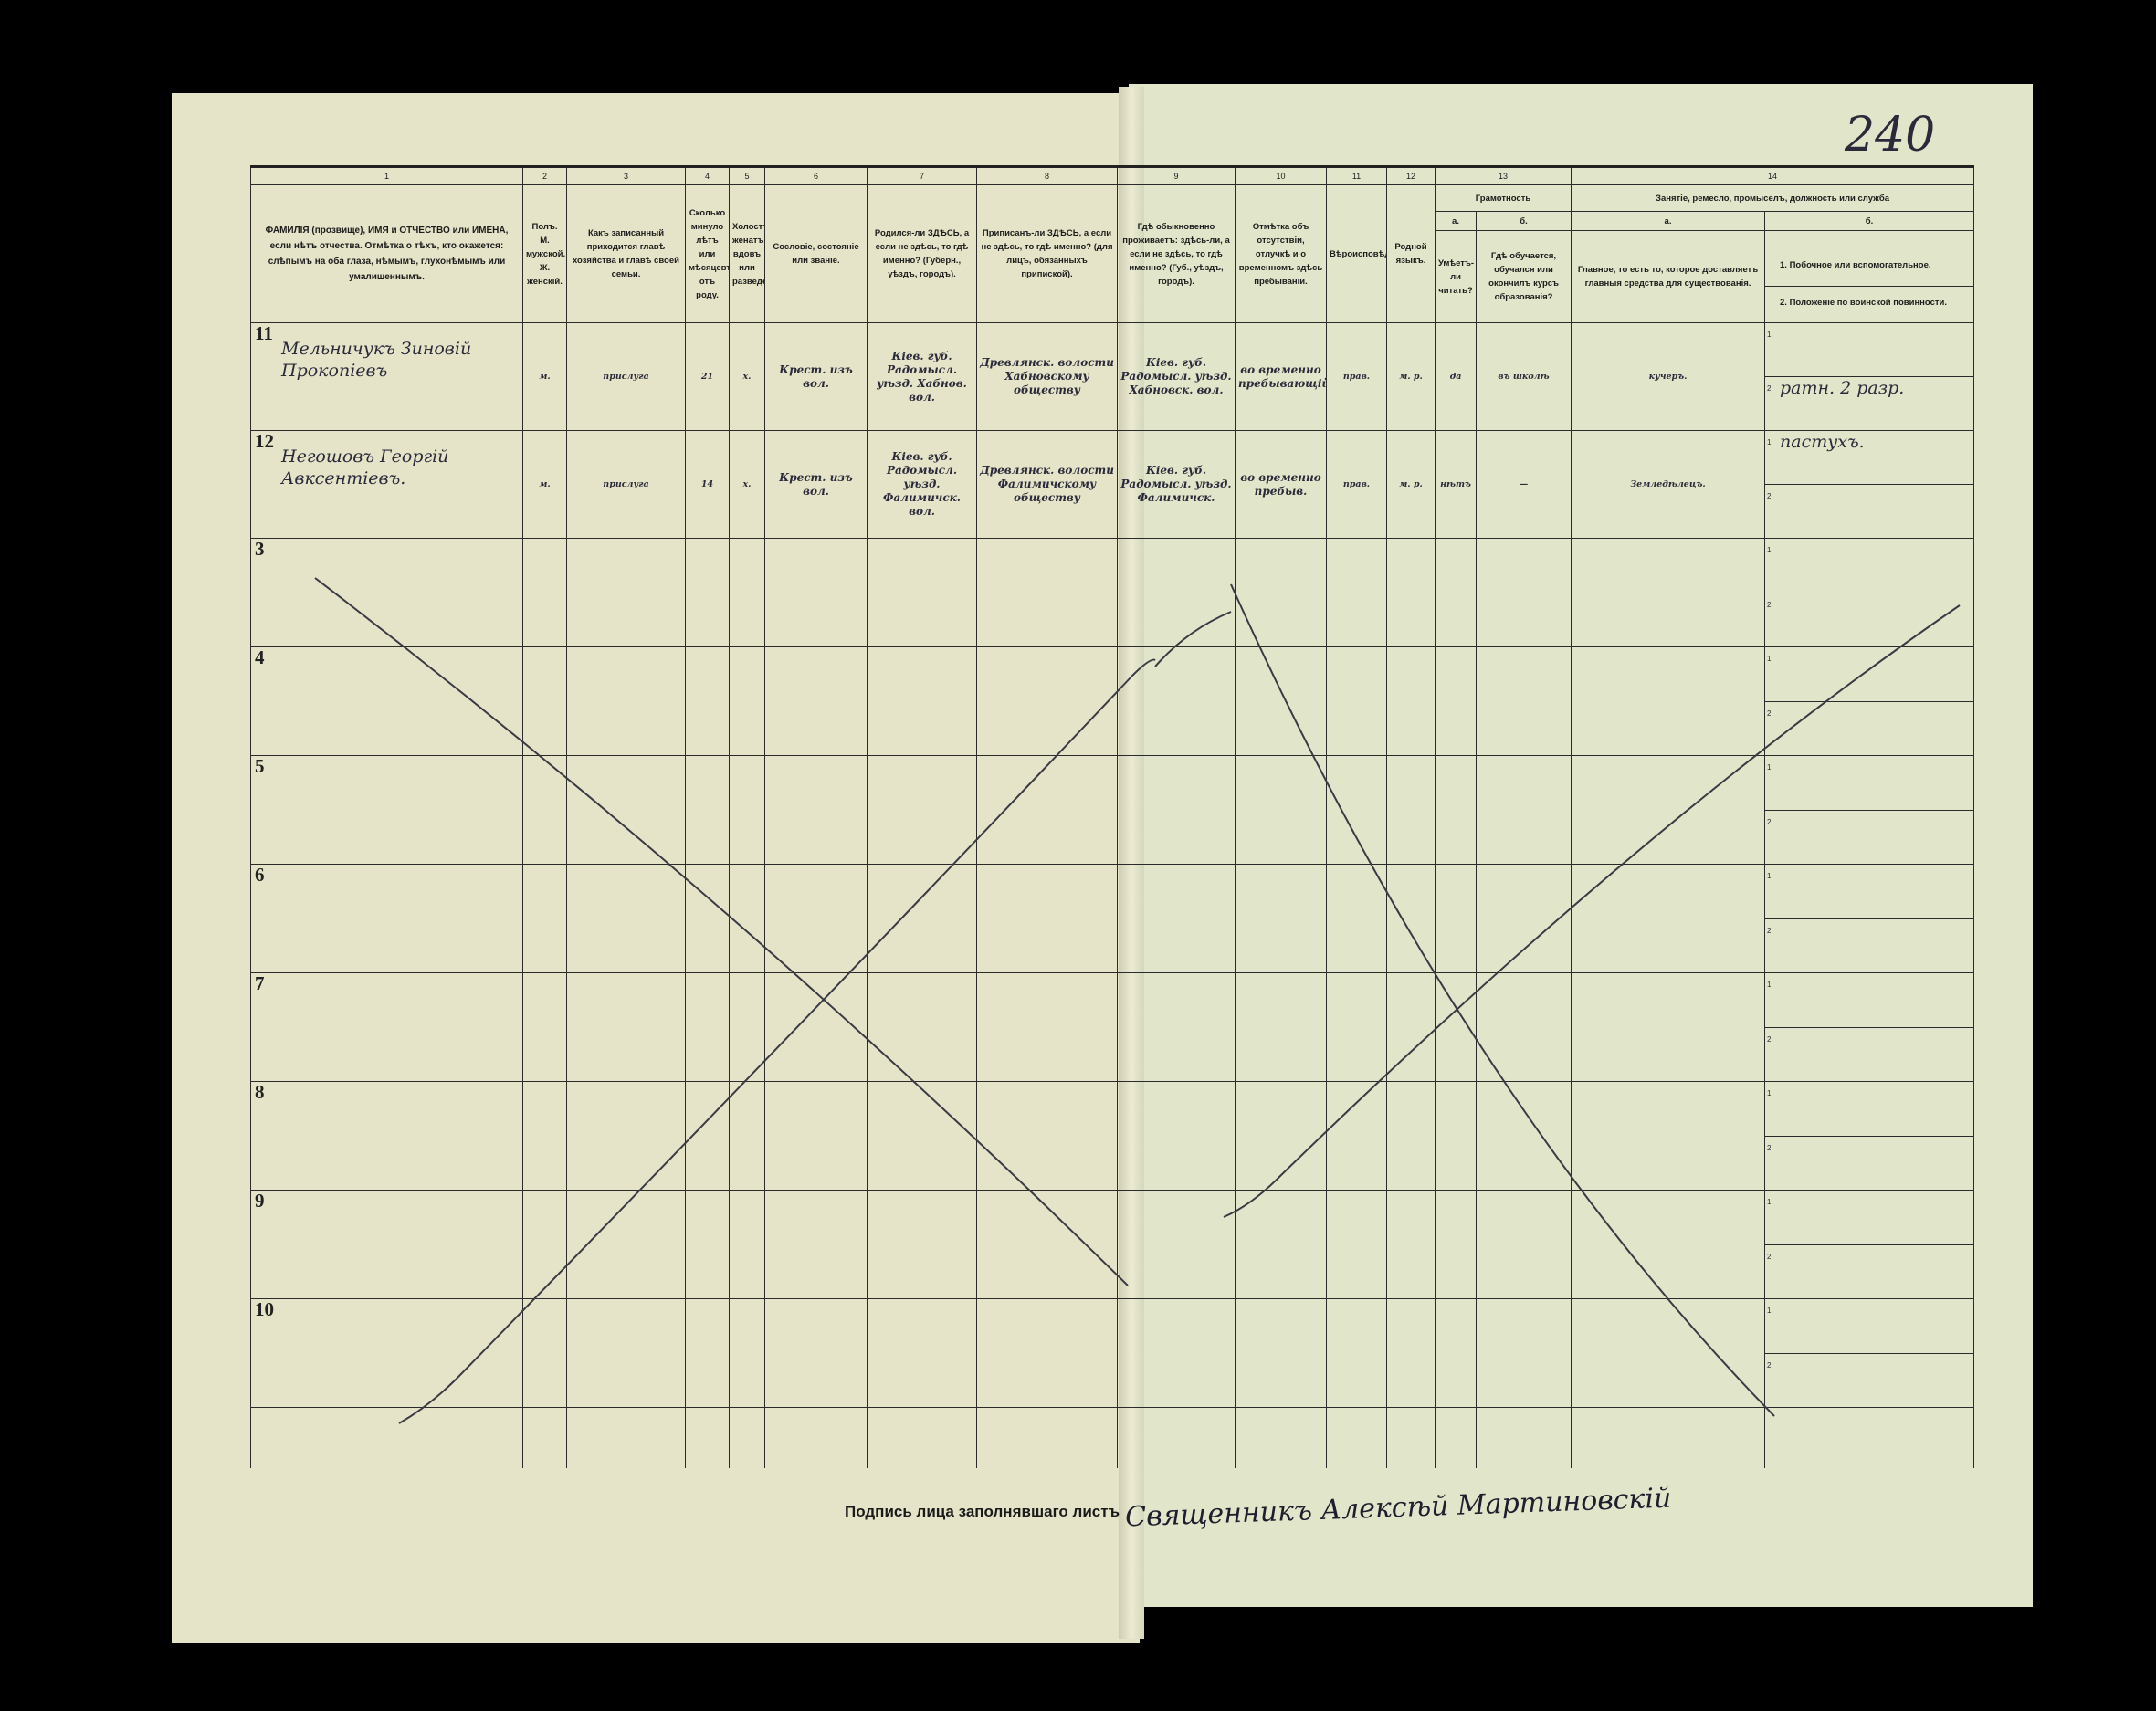  Describe the element at coordinates (626, 376) in the screenshot. I see `cell-relation: прислуга` at that location.